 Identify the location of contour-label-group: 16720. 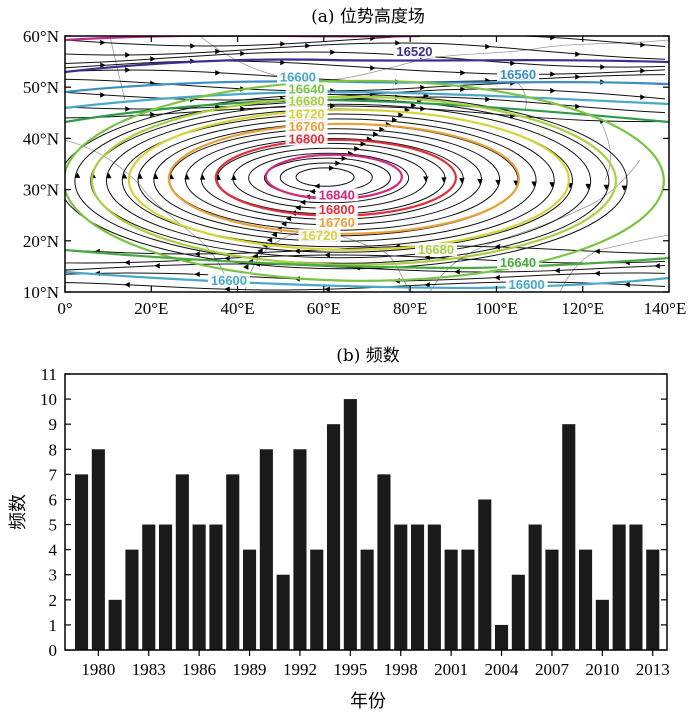
(319, 235).